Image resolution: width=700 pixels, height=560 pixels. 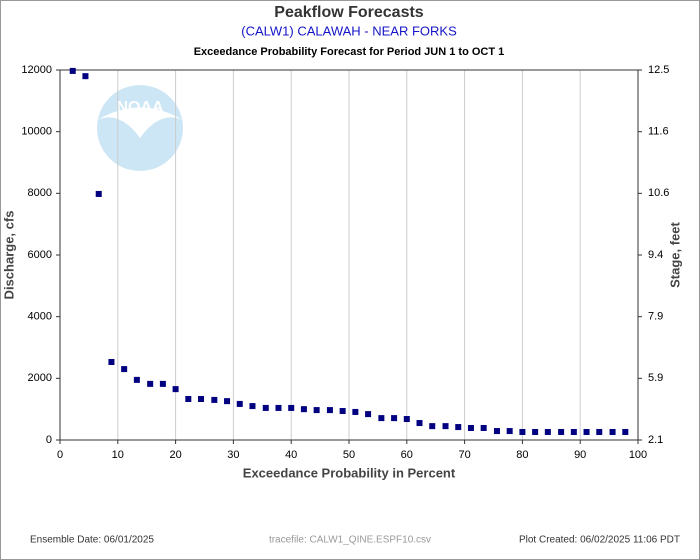 I want to click on footer-right: Plot Created: 06/02/2025 11:06 PDT, so click(x=599, y=540).